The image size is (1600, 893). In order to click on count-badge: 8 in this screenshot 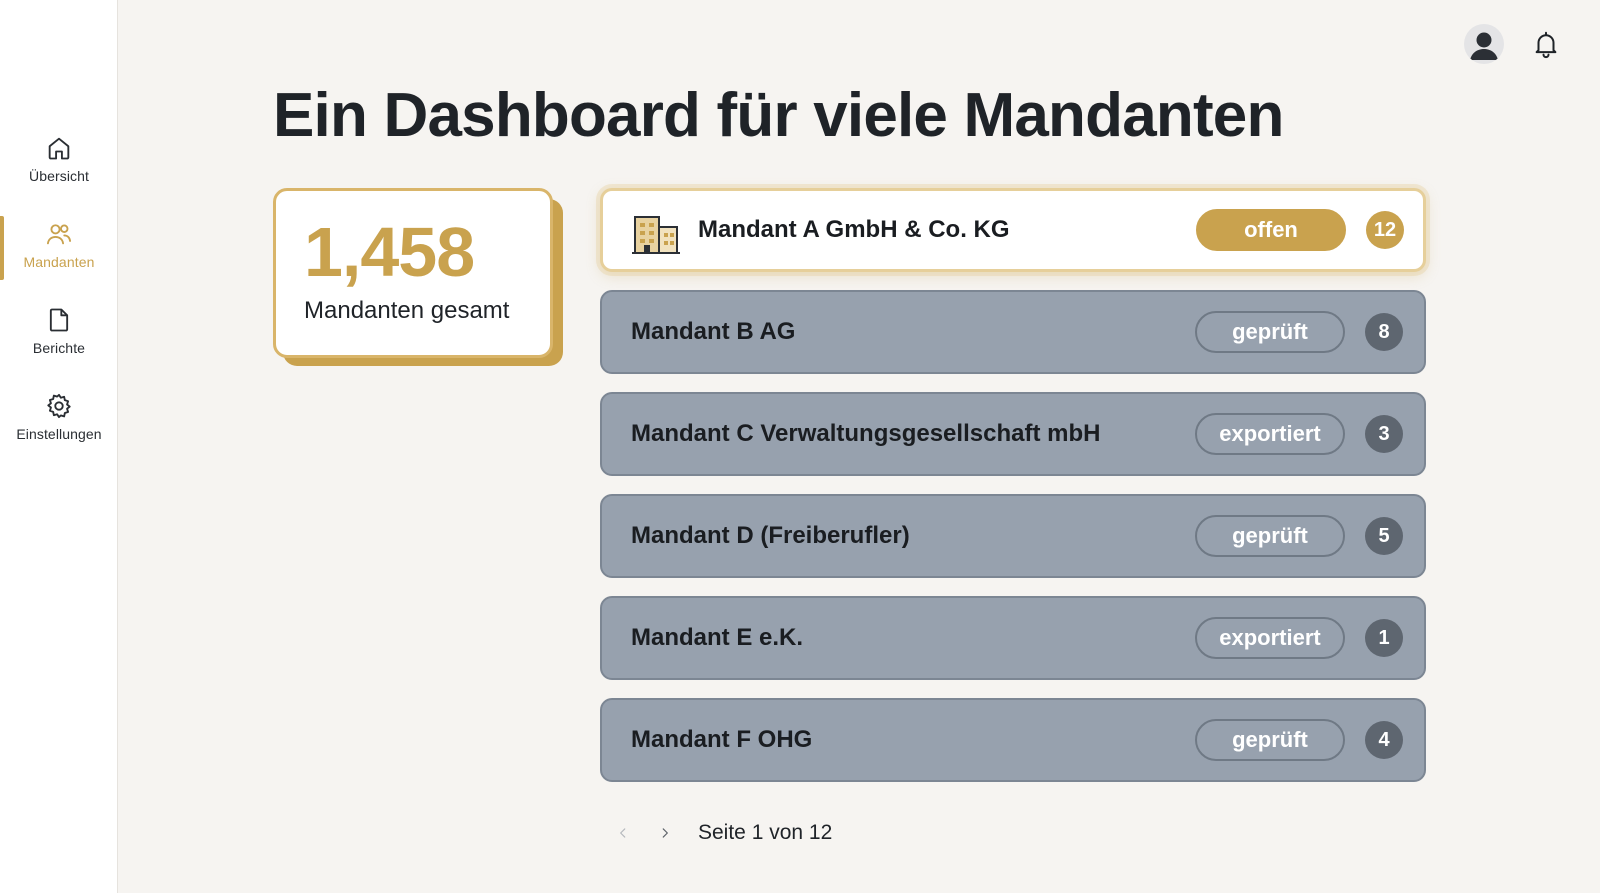, I will do `click(1384, 332)`.